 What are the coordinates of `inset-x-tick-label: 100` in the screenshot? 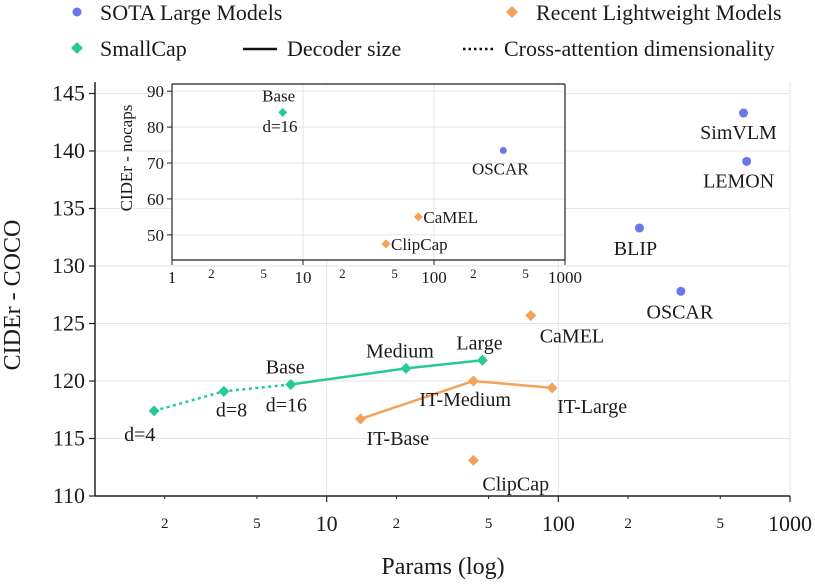 It's located at (434, 277).